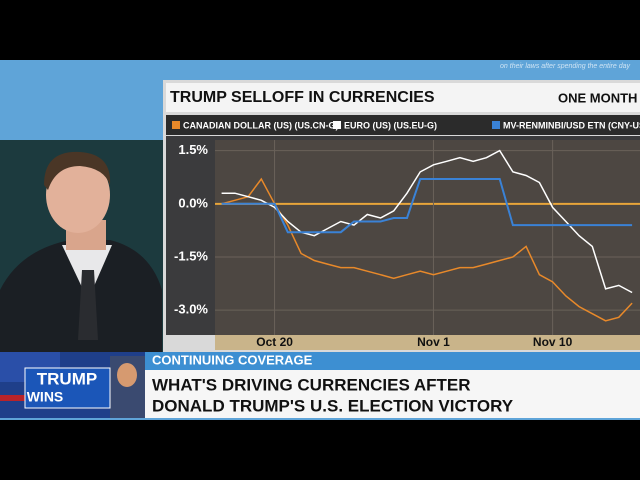 The image size is (640, 480). What do you see at coordinates (77, 170) in the screenshot?
I see `hair` at bounding box center [77, 170].